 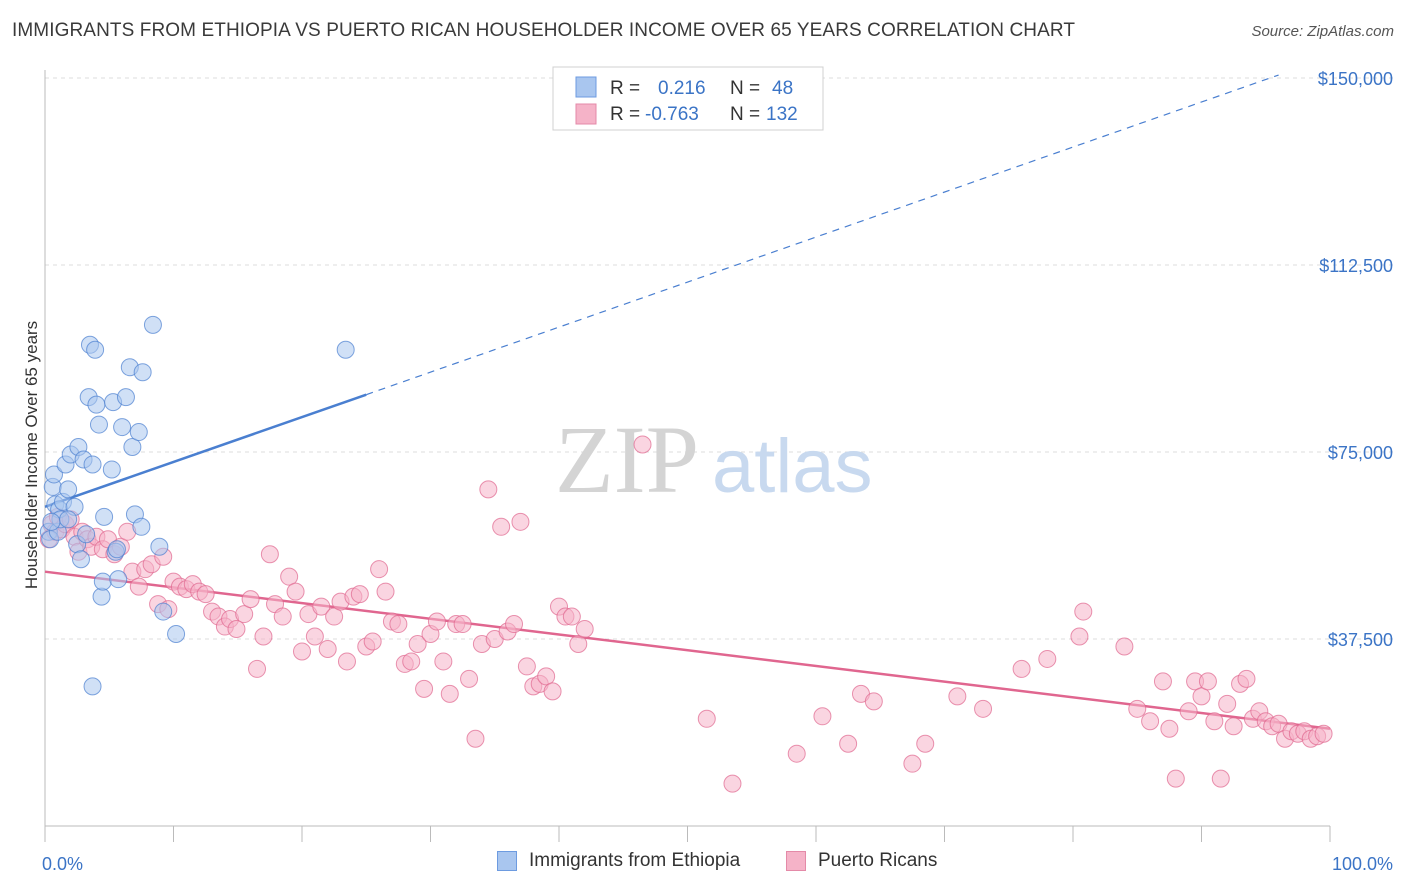 What do you see at coordinates (878, 860) in the screenshot?
I see `bottom-legend-label-puerto-rican: Puerto Ricans` at bounding box center [878, 860].